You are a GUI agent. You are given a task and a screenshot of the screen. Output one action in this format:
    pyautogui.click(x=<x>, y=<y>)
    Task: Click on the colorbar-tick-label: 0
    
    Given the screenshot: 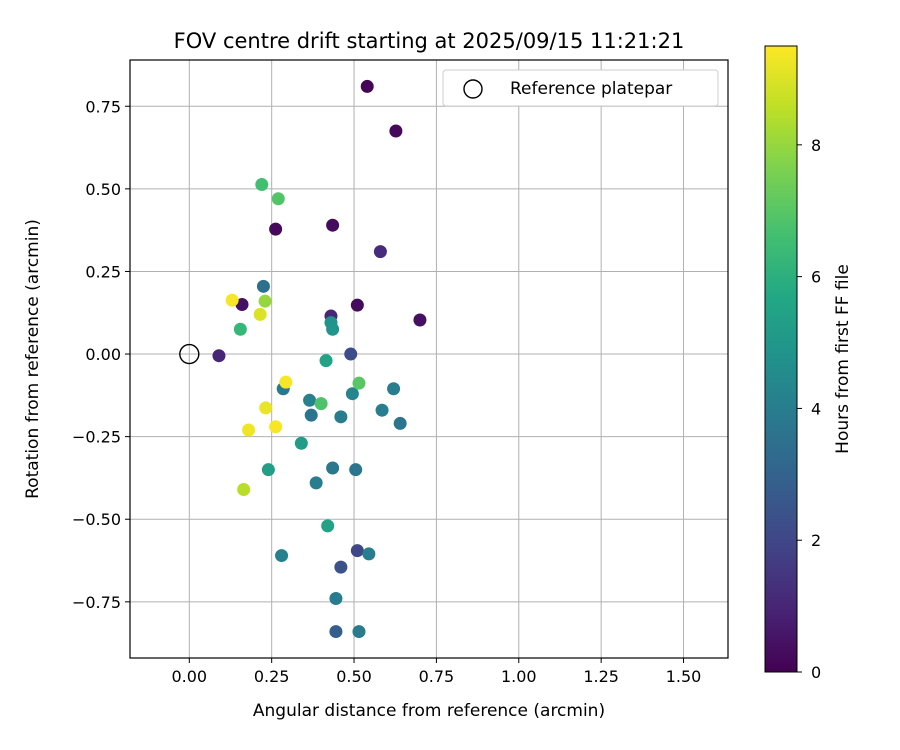 What is the action you would take?
    pyautogui.click(x=816, y=672)
    